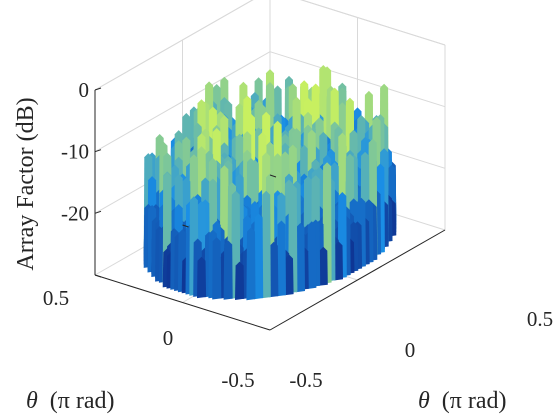 Image resolution: width=560 pixels, height=420 pixels. I want to click on x-tick-label: -0.5, so click(305, 380).